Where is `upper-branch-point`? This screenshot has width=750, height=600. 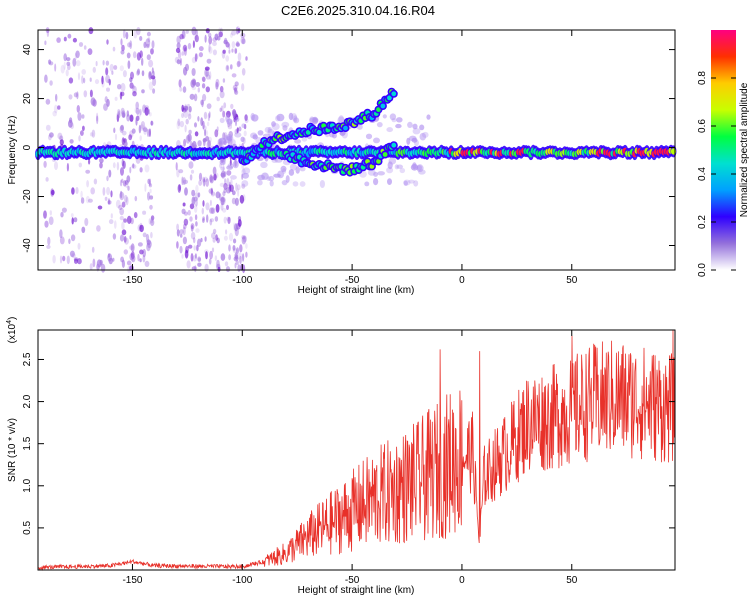 upper-branch-point is located at coordinates (345, 128).